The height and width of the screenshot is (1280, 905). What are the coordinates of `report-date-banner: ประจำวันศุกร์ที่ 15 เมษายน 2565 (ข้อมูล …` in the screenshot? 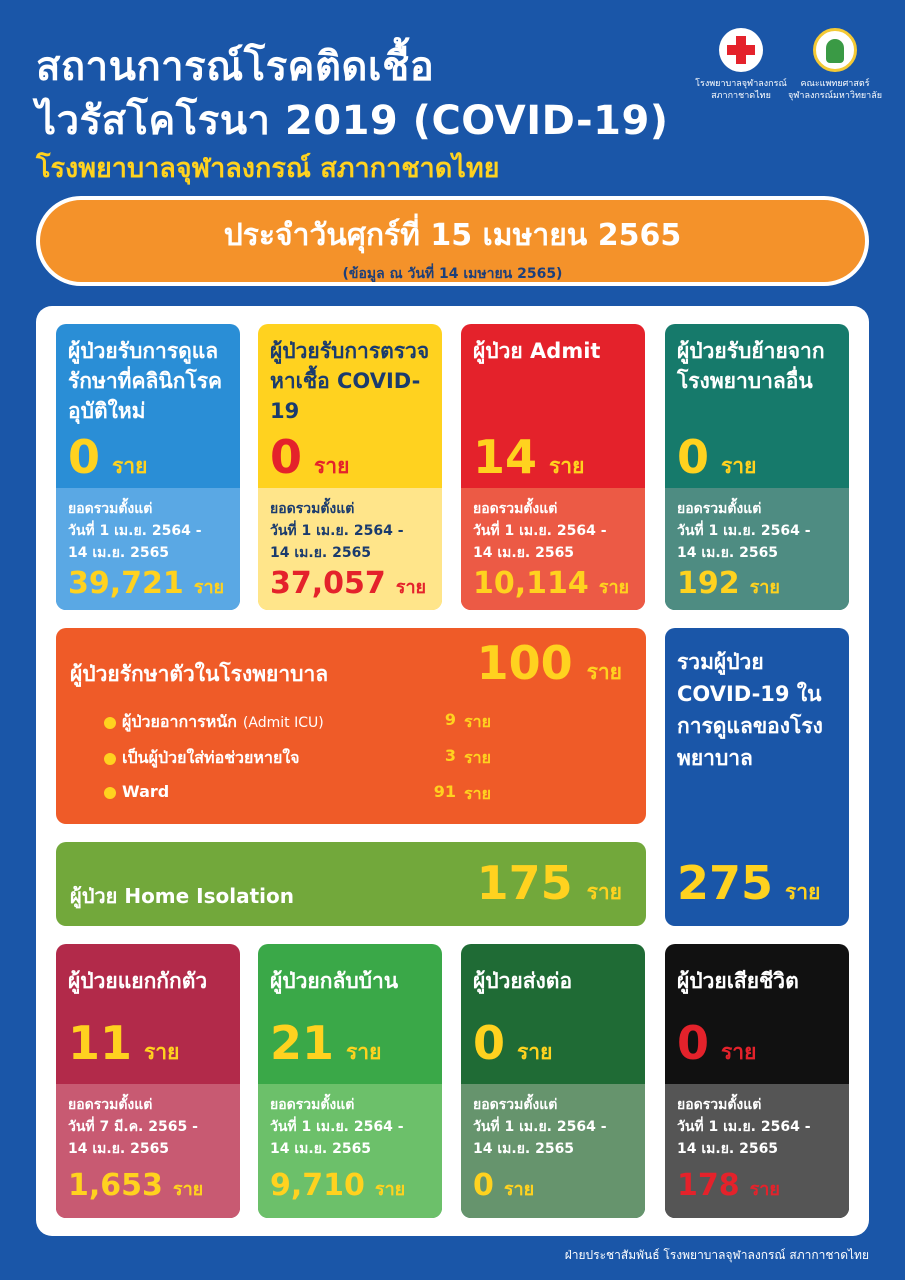 It's located at (452, 241).